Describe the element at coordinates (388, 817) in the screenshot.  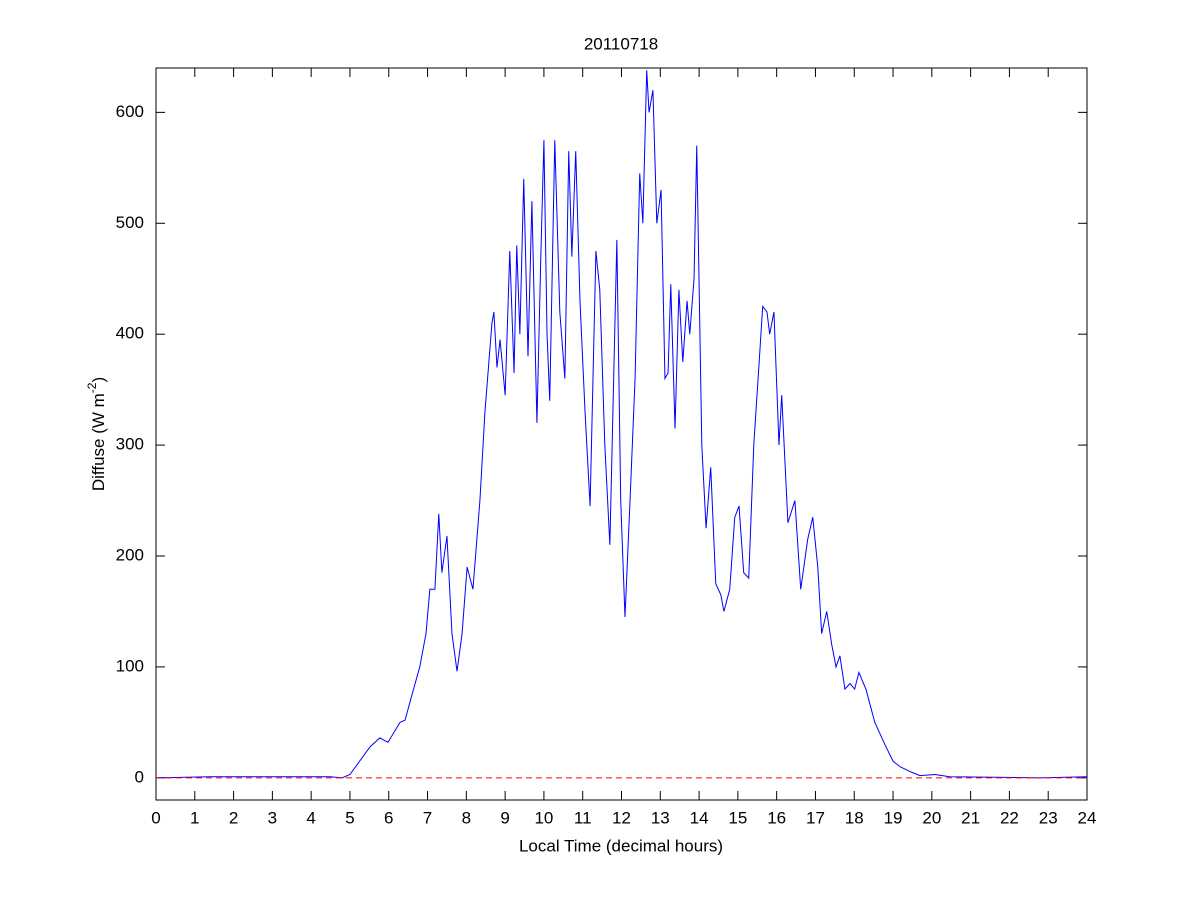
I see `x-tick-label: 6` at that location.